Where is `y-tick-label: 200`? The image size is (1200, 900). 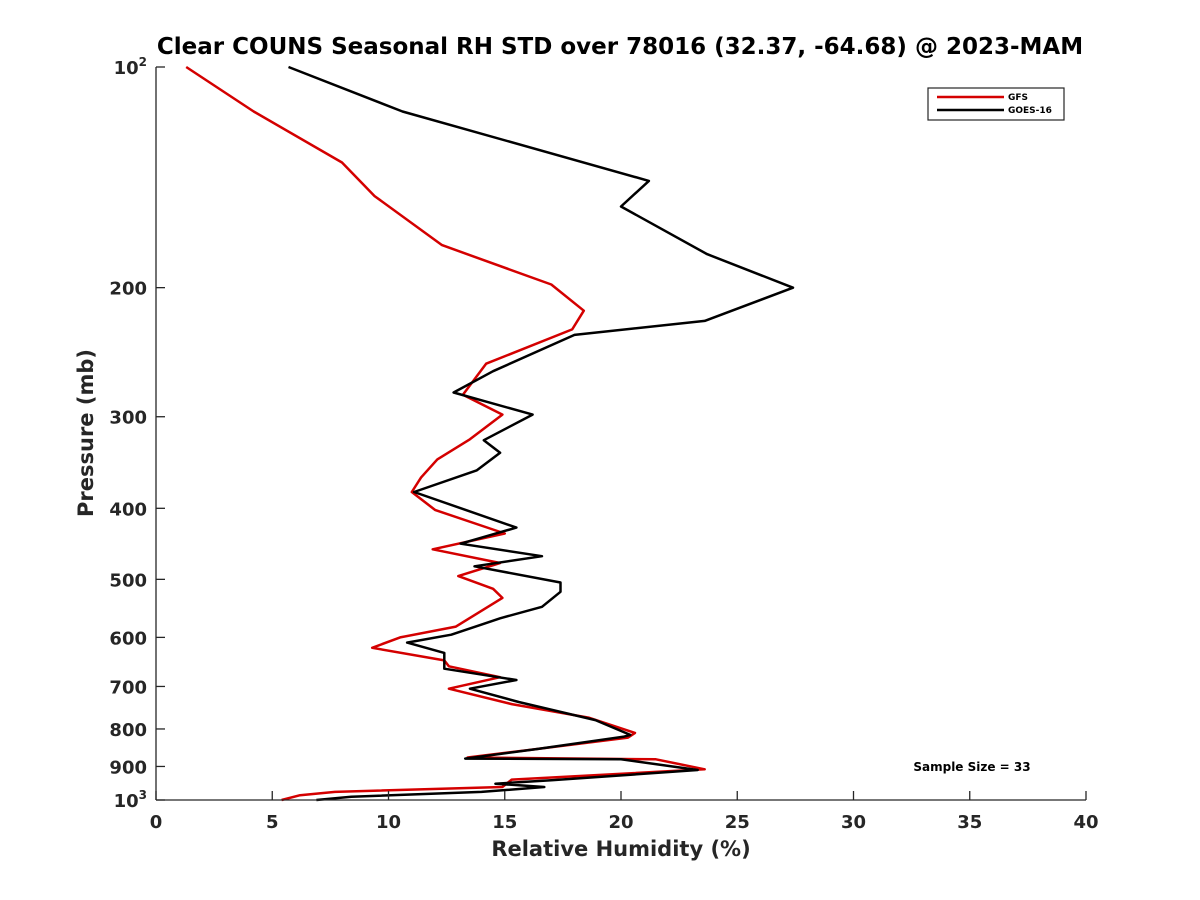
y-tick-label: 200 is located at coordinates (128, 289).